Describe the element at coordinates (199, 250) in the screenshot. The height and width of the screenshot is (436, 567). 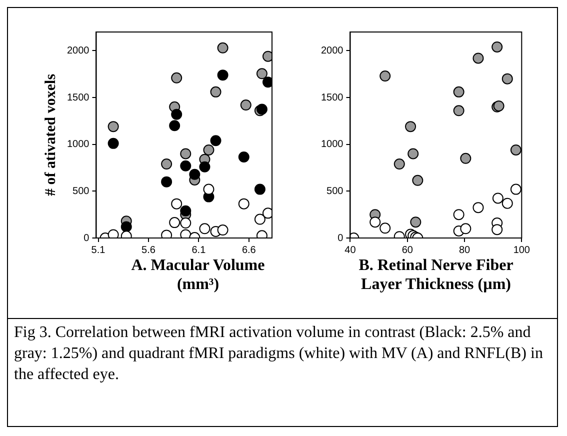
I see `x-tick-label: 6.1` at that location.